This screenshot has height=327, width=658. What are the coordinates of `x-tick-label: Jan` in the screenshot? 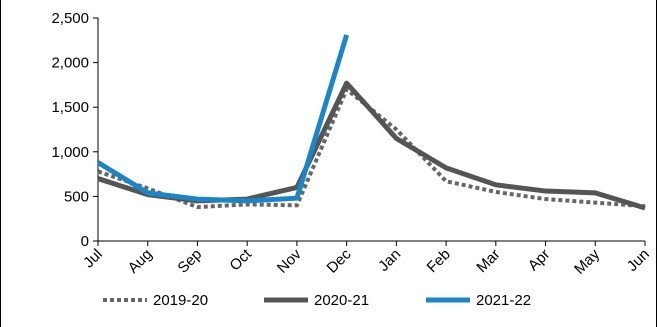 It's located at (389, 260).